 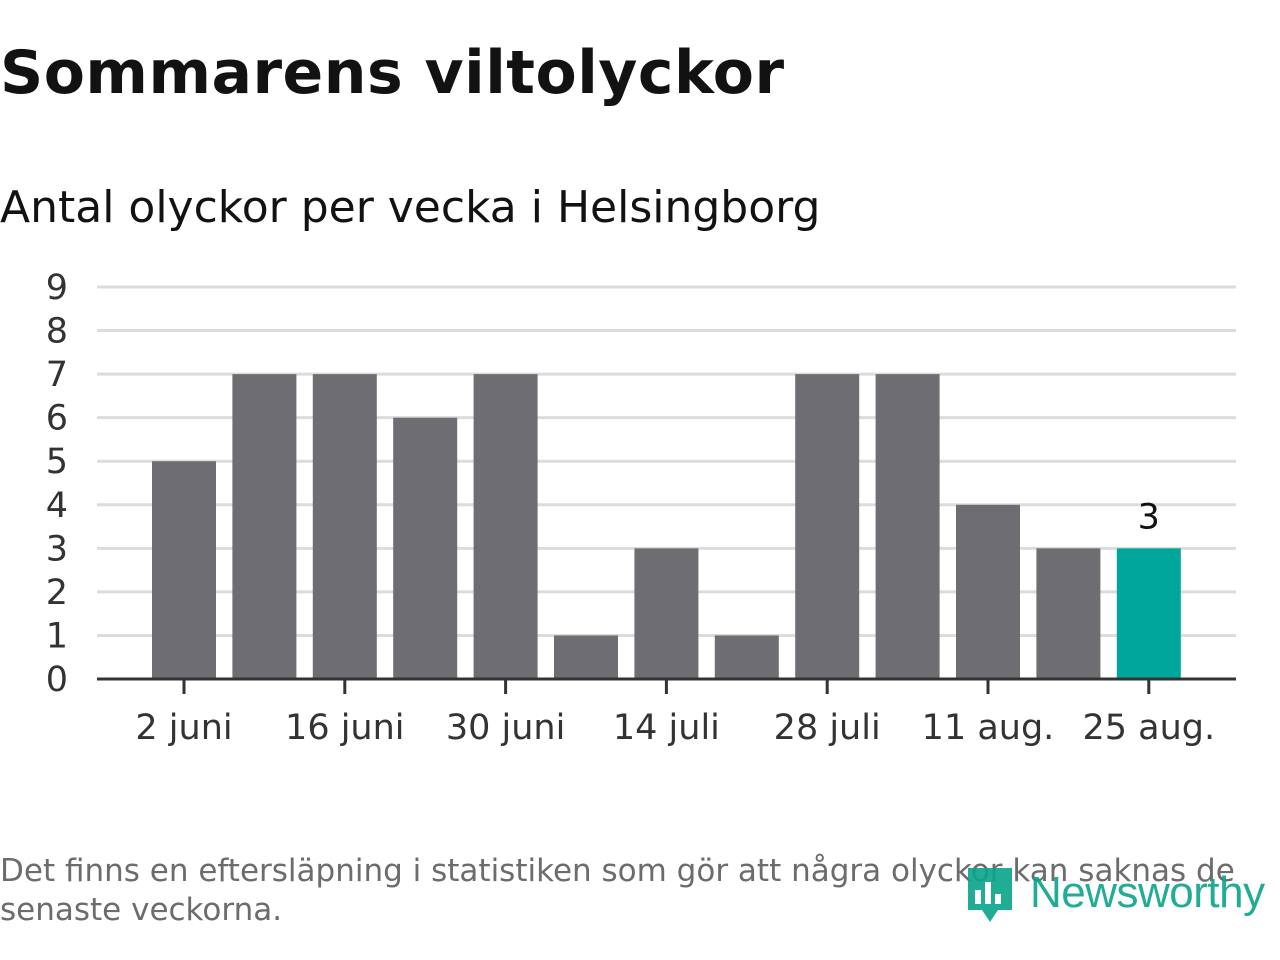 What do you see at coordinates (666, 728) in the screenshot?
I see `x-tick-label: 14 juli` at bounding box center [666, 728].